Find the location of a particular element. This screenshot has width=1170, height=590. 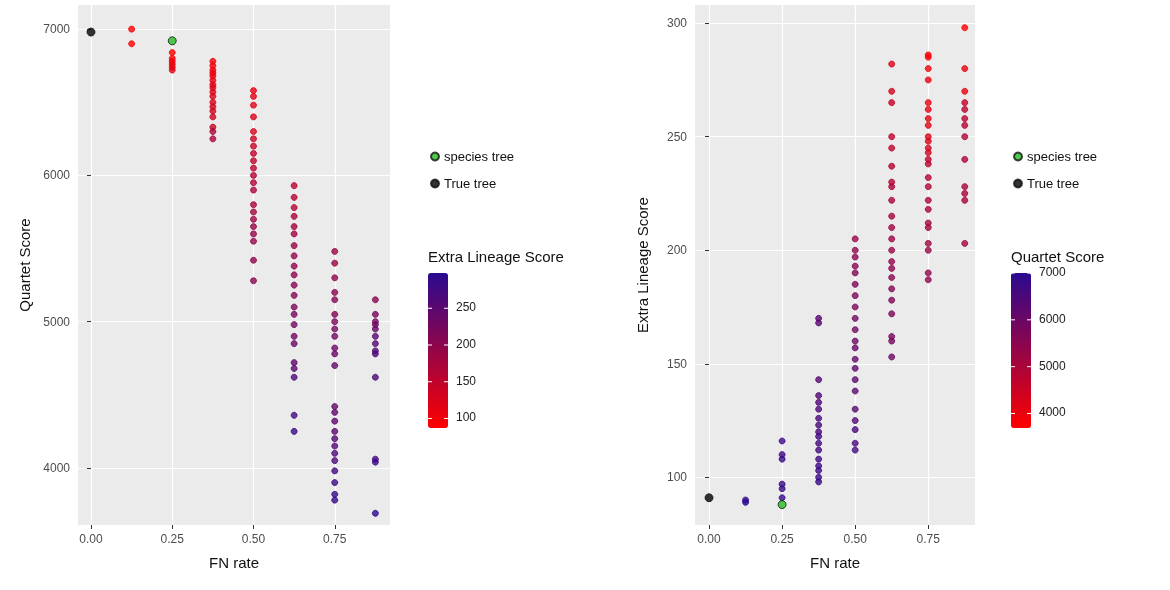

y-tick-label: 5000 is located at coordinates (57, 321).